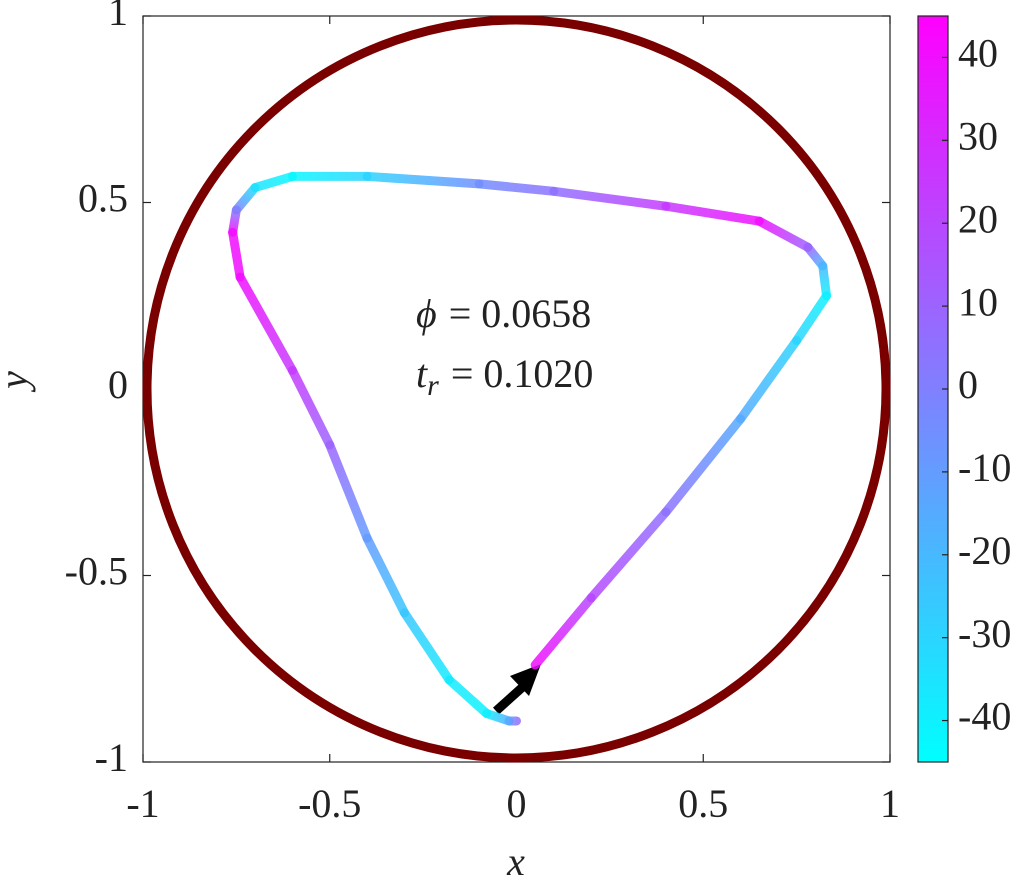 The width and height of the screenshot is (1024, 888). Describe the element at coordinates (18, 382) in the screenshot. I see `y-axis-label: y` at that location.